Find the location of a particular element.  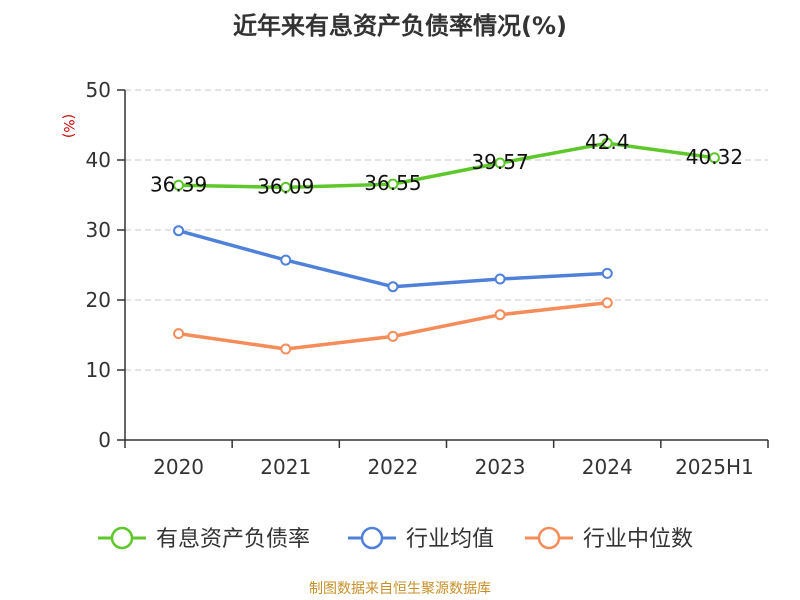

legend-item-2: 行业均值 is located at coordinates (421, 539).